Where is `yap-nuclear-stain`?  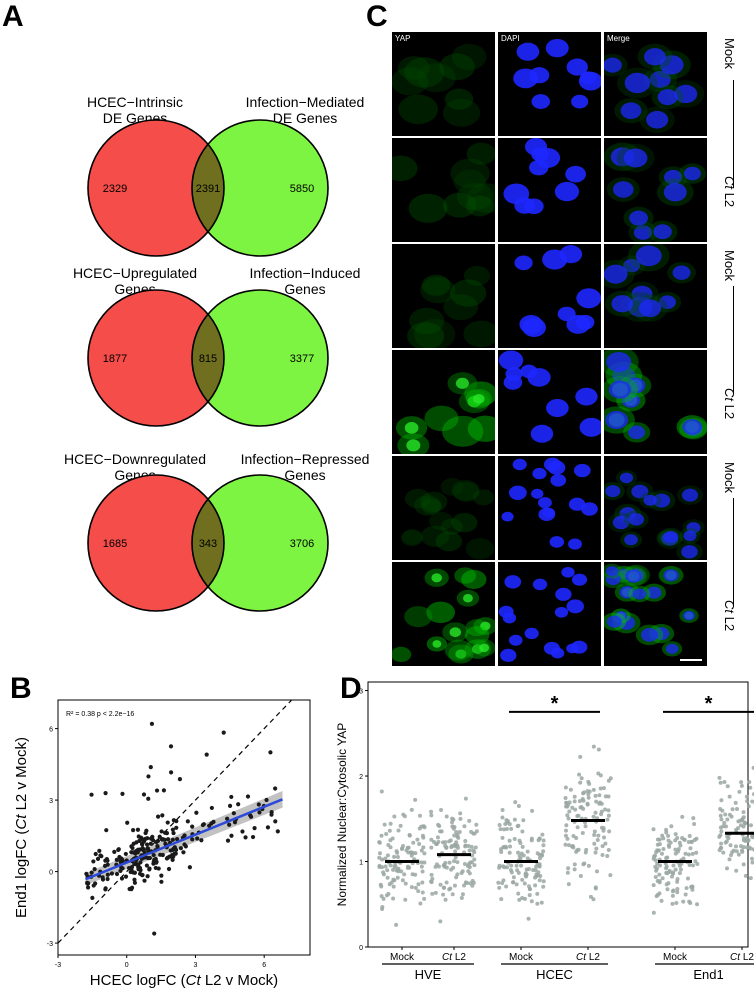
yap-nuclear-stain is located at coordinates (411, 428).